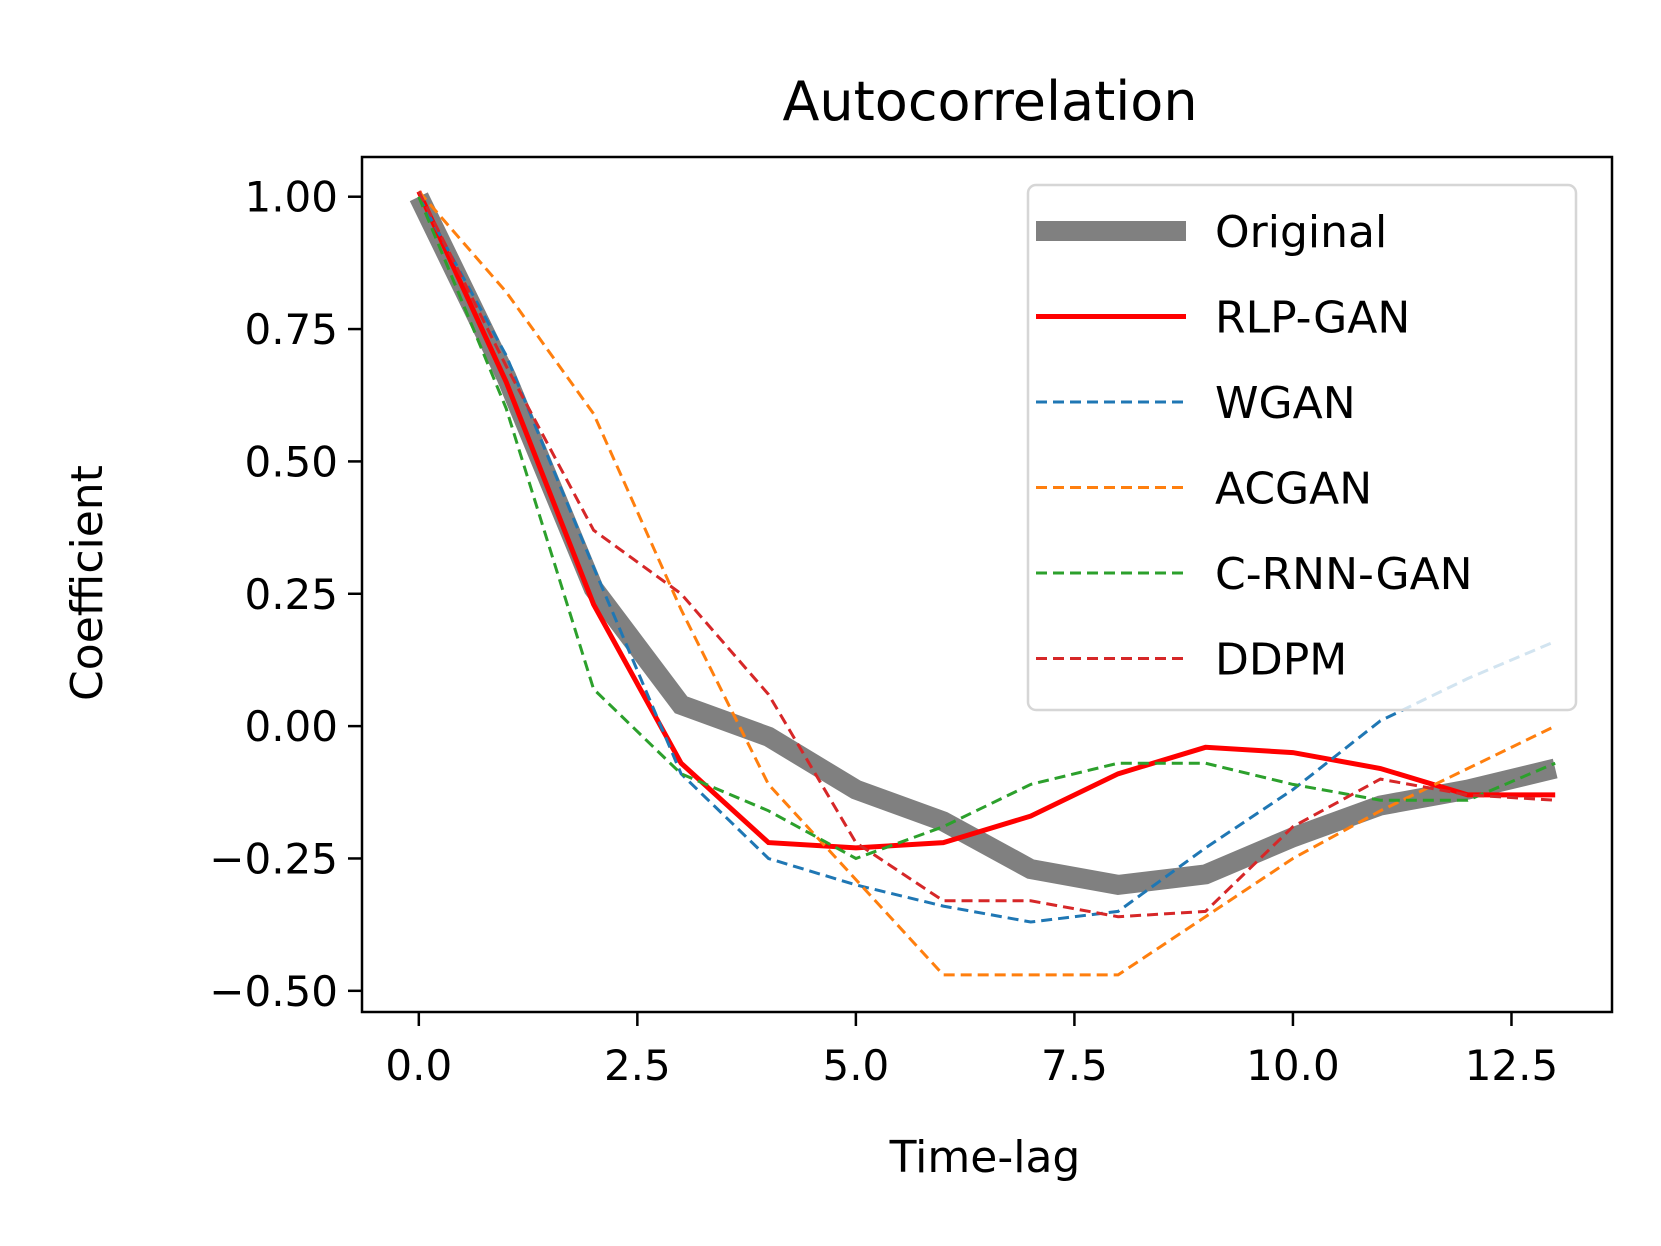 Image resolution: width=1661 pixels, height=1246 pixels. I want to click on y-tick-label: −0.50, so click(273, 991).